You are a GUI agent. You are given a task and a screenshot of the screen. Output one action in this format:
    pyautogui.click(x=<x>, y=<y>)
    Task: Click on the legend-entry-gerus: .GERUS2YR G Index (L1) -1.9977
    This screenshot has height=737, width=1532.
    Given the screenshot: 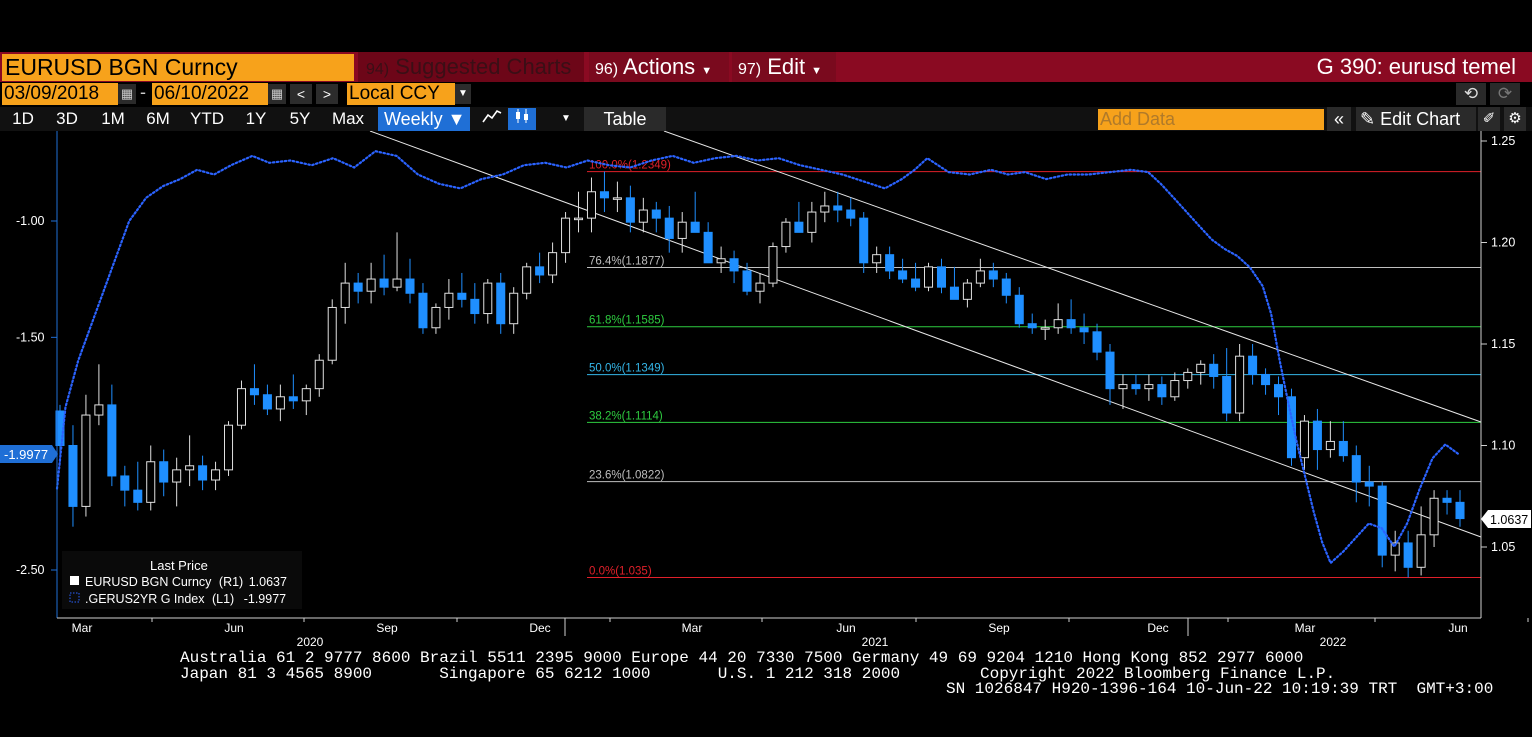 What is the action you would take?
    pyautogui.click(x=185, y=599)
    